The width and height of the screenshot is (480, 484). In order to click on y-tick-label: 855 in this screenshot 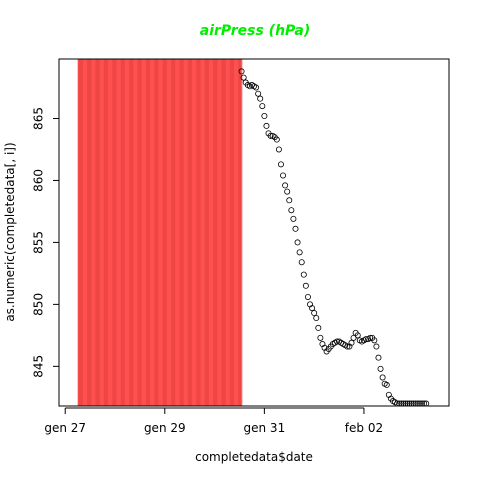, I will do `click(39, 242)`.